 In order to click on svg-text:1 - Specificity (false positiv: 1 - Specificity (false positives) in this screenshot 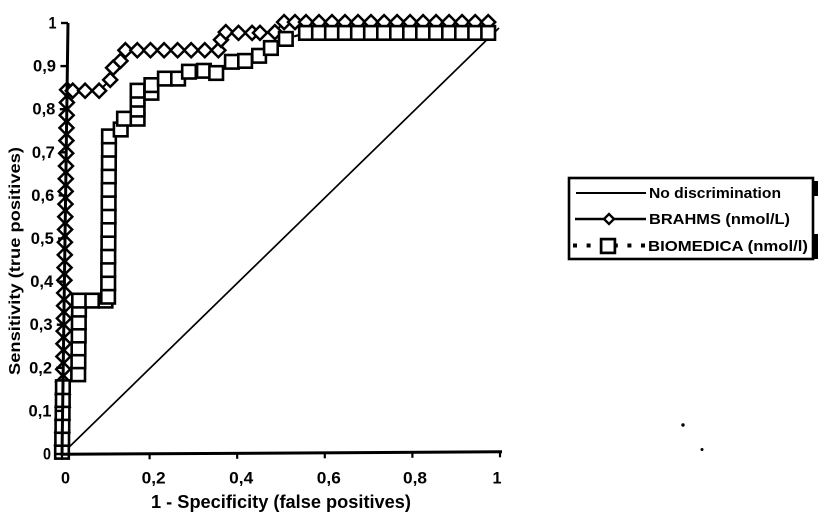, I will do `click(281, 502)`.